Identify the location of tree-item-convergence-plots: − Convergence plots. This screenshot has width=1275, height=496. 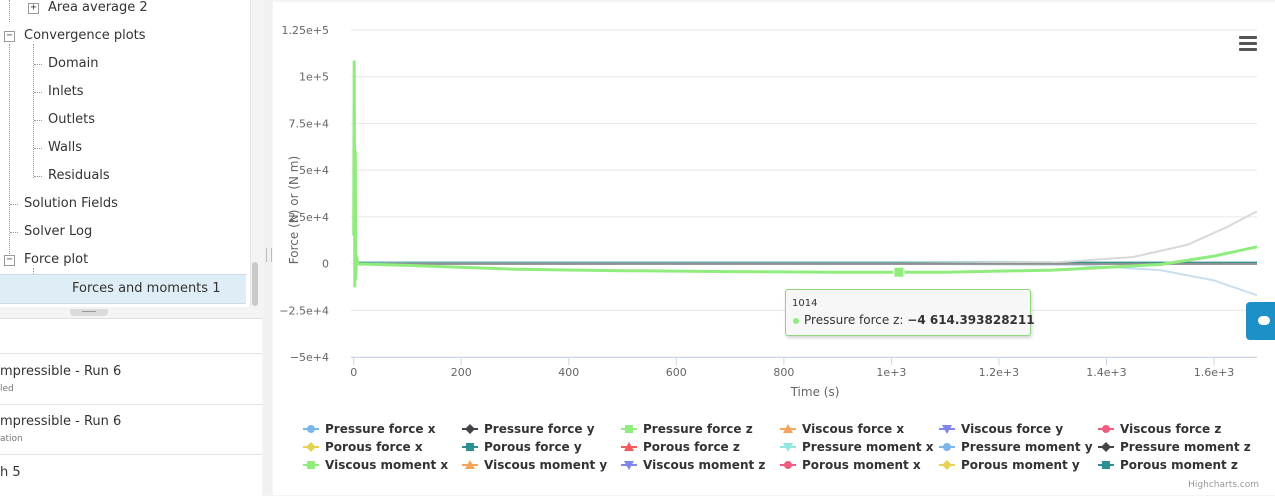
(125, 36).